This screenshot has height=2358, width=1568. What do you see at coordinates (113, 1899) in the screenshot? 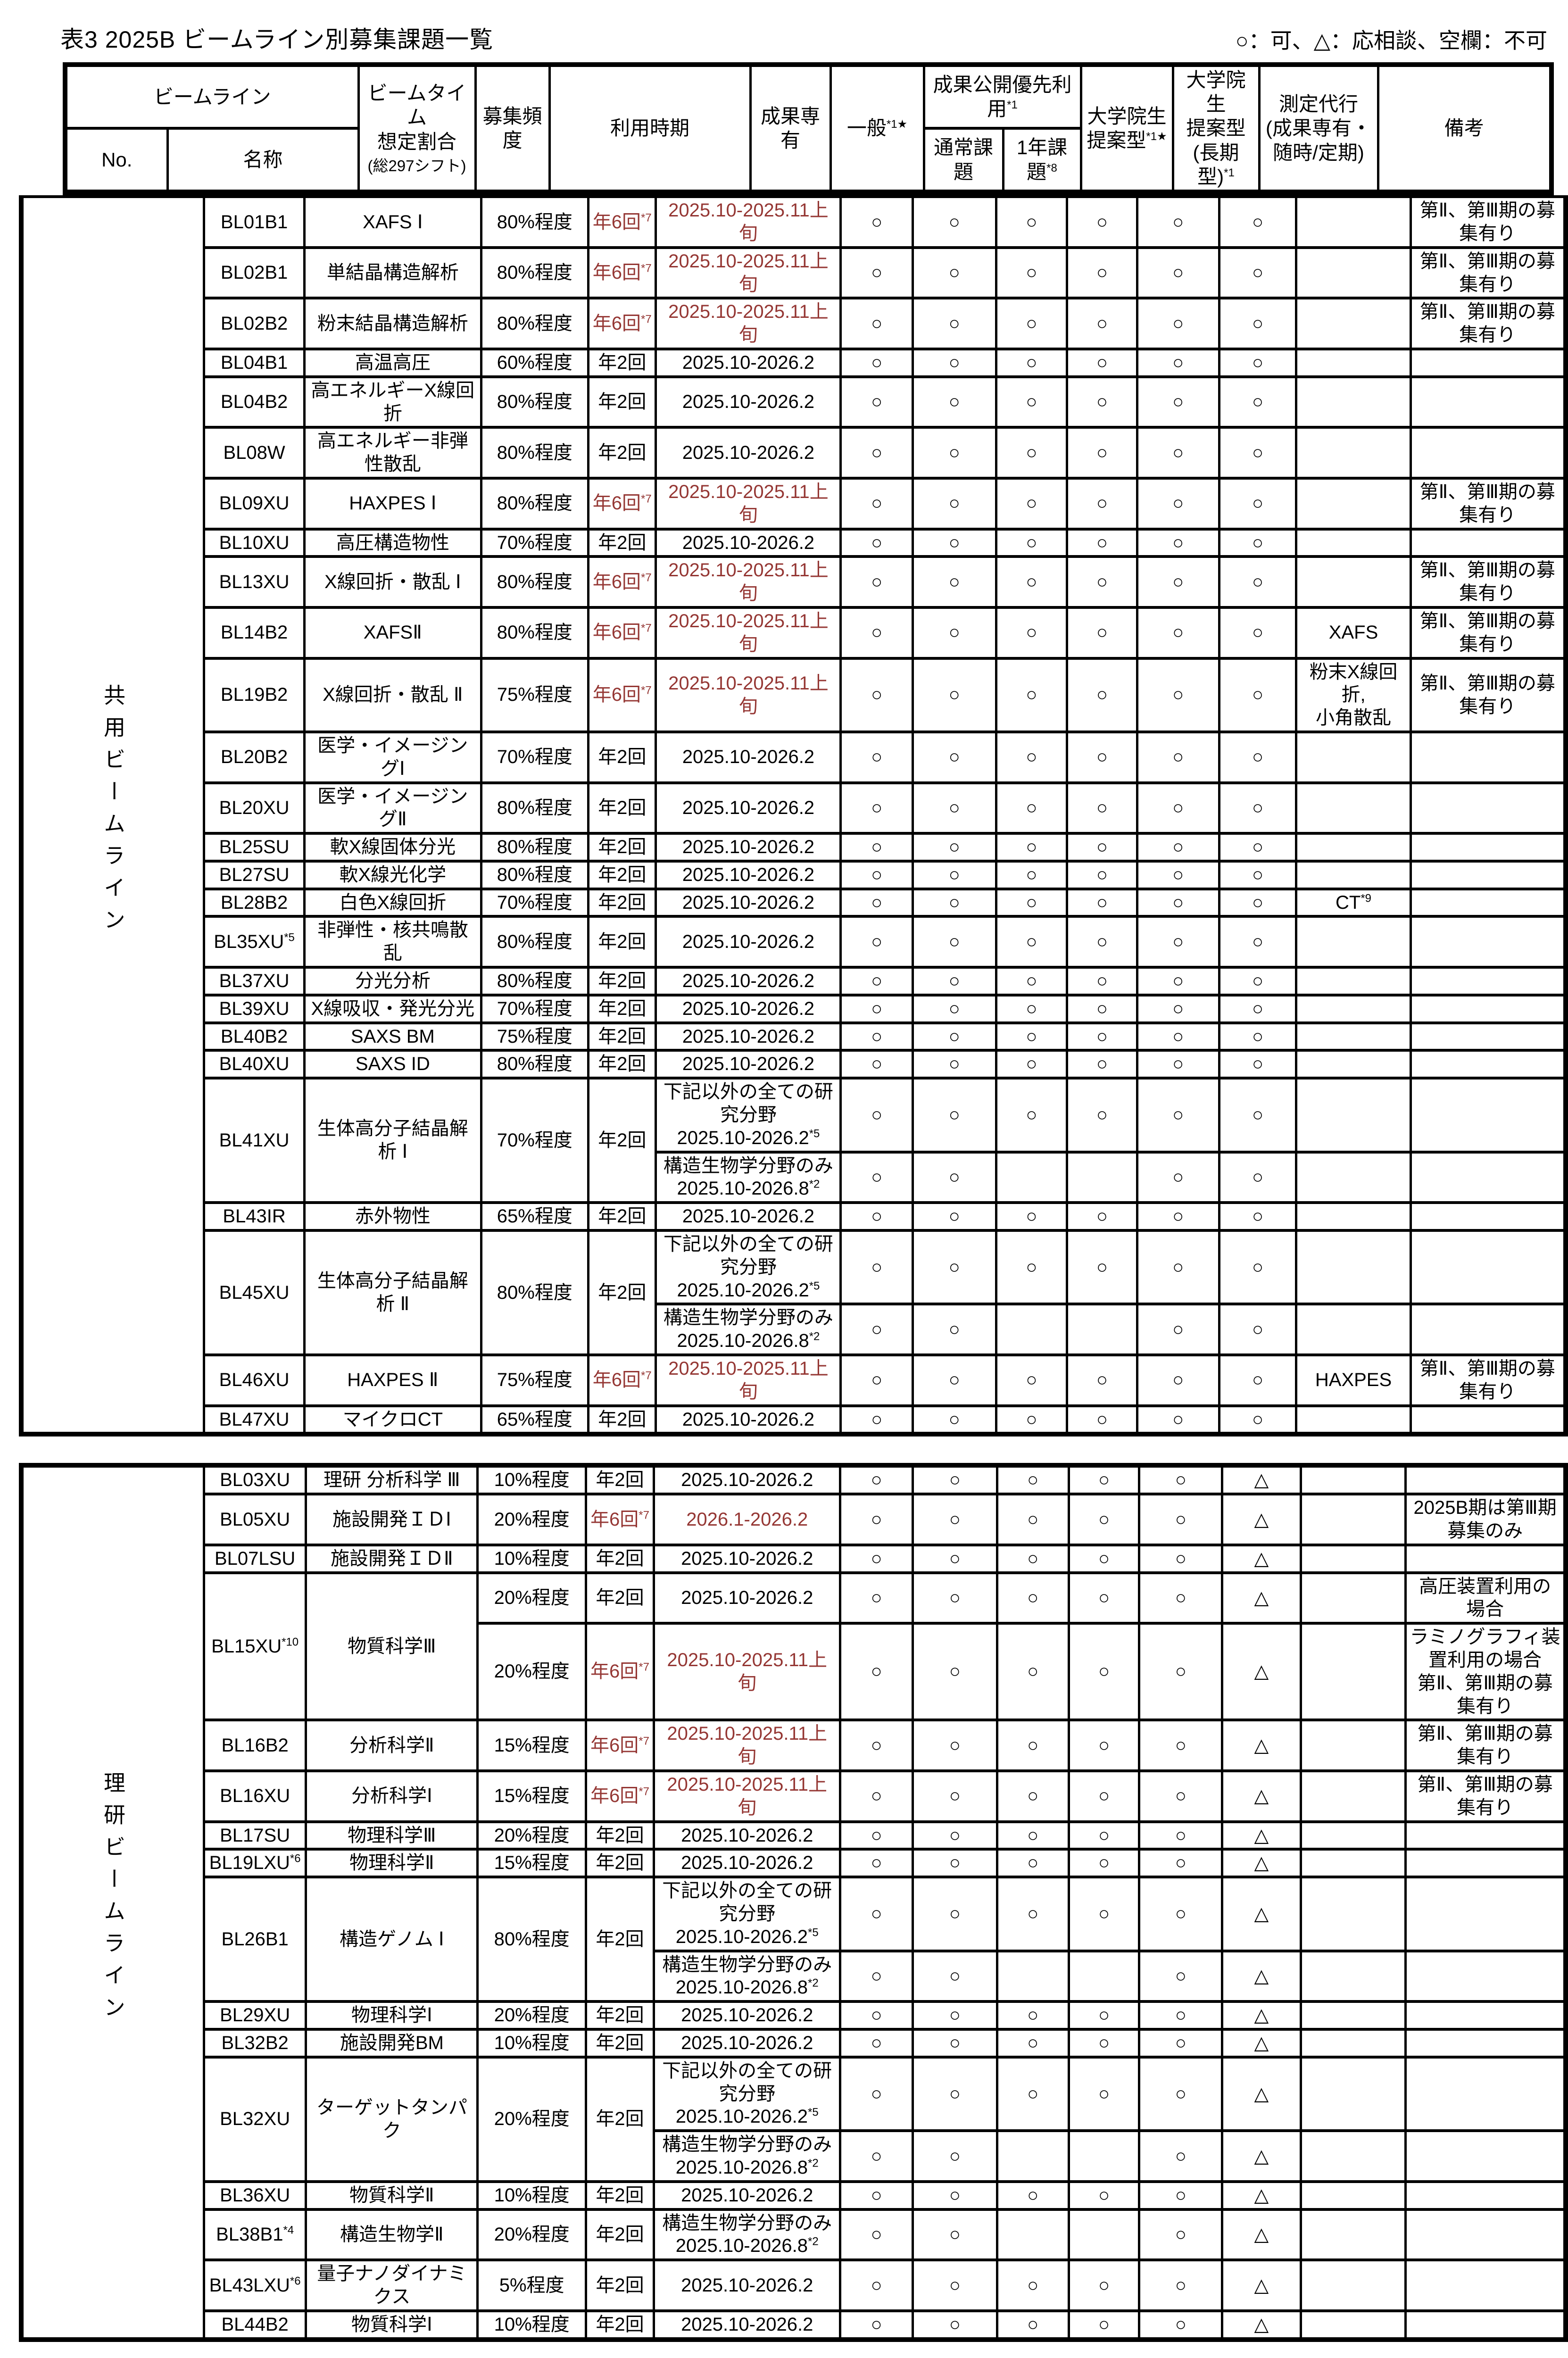
I see `section-label-text: 理研ビームライン` at bounding box center [113, 1899].